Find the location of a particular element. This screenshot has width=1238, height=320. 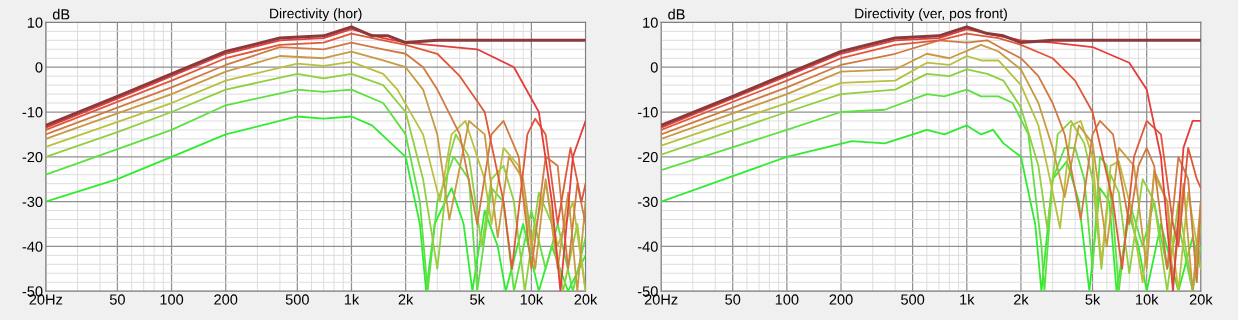

chart-title: Directivity (ver, pos front) is located at coordinates (931, 15).